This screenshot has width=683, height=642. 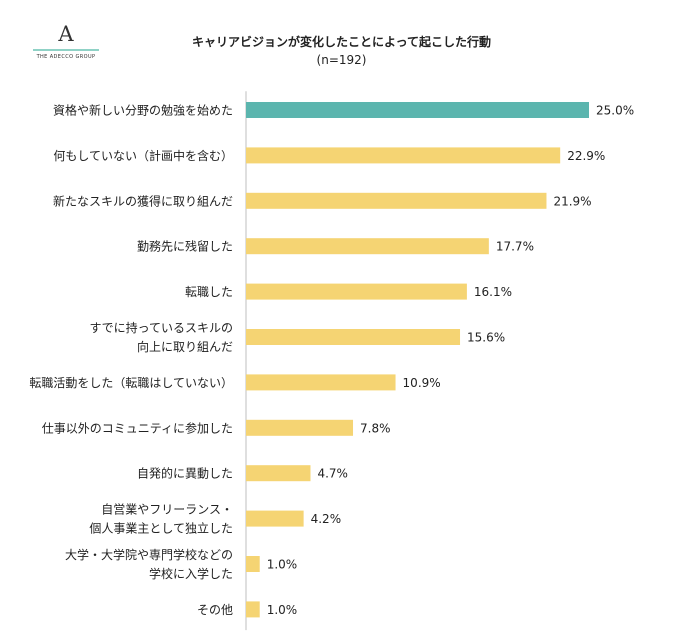 I want to click on category-label-1-0: 何もしていない（計画中を含む）, so click(x=143, y=155).